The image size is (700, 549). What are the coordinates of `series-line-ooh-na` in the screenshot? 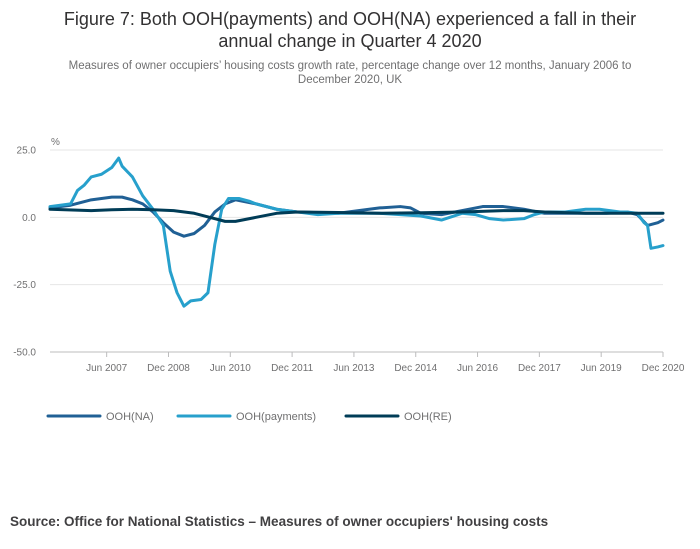 It's located at (356, 216).